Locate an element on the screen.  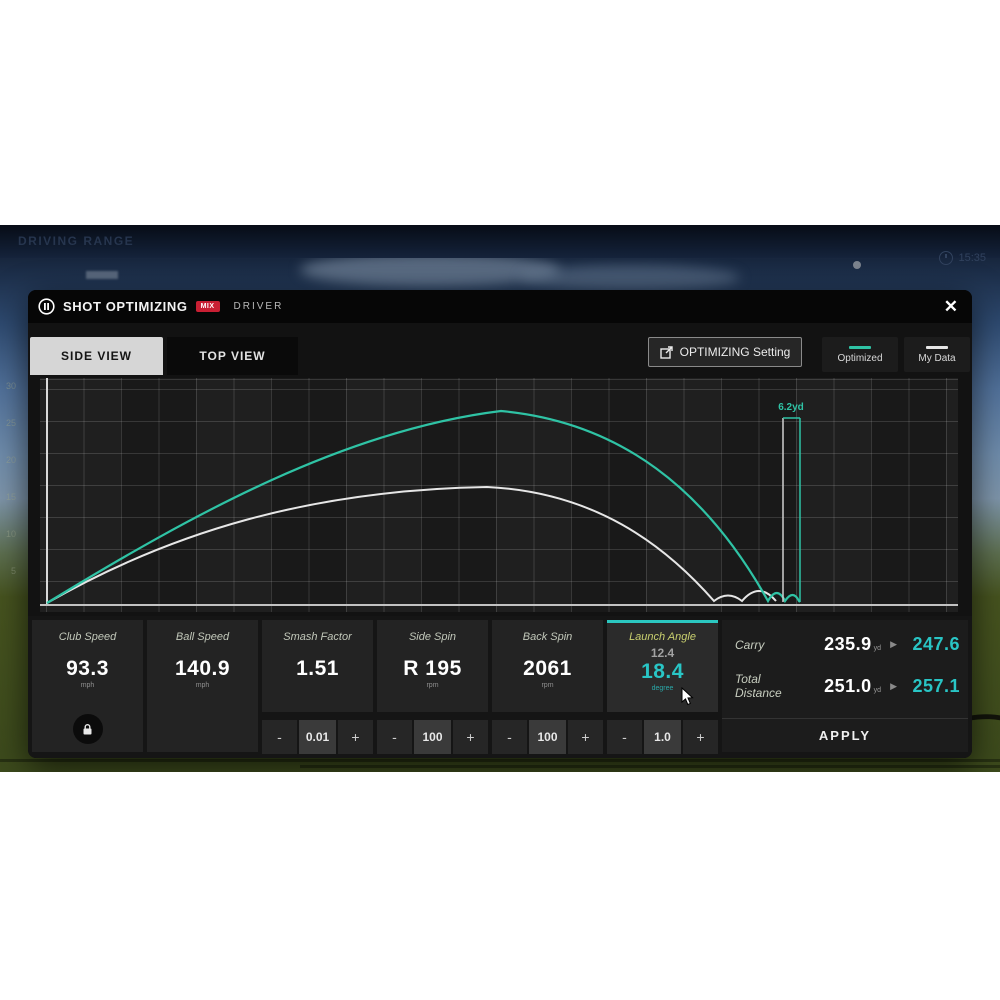
legend-my-data-label: My Data is located at coordinates (937, 358).